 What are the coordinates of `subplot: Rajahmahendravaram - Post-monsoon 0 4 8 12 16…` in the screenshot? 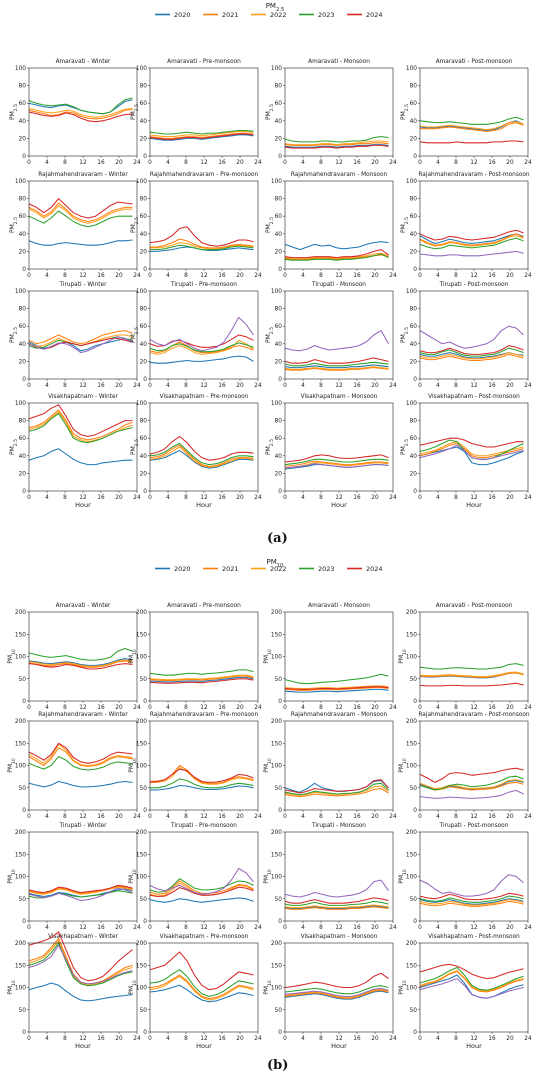 It's located at (465, 766).